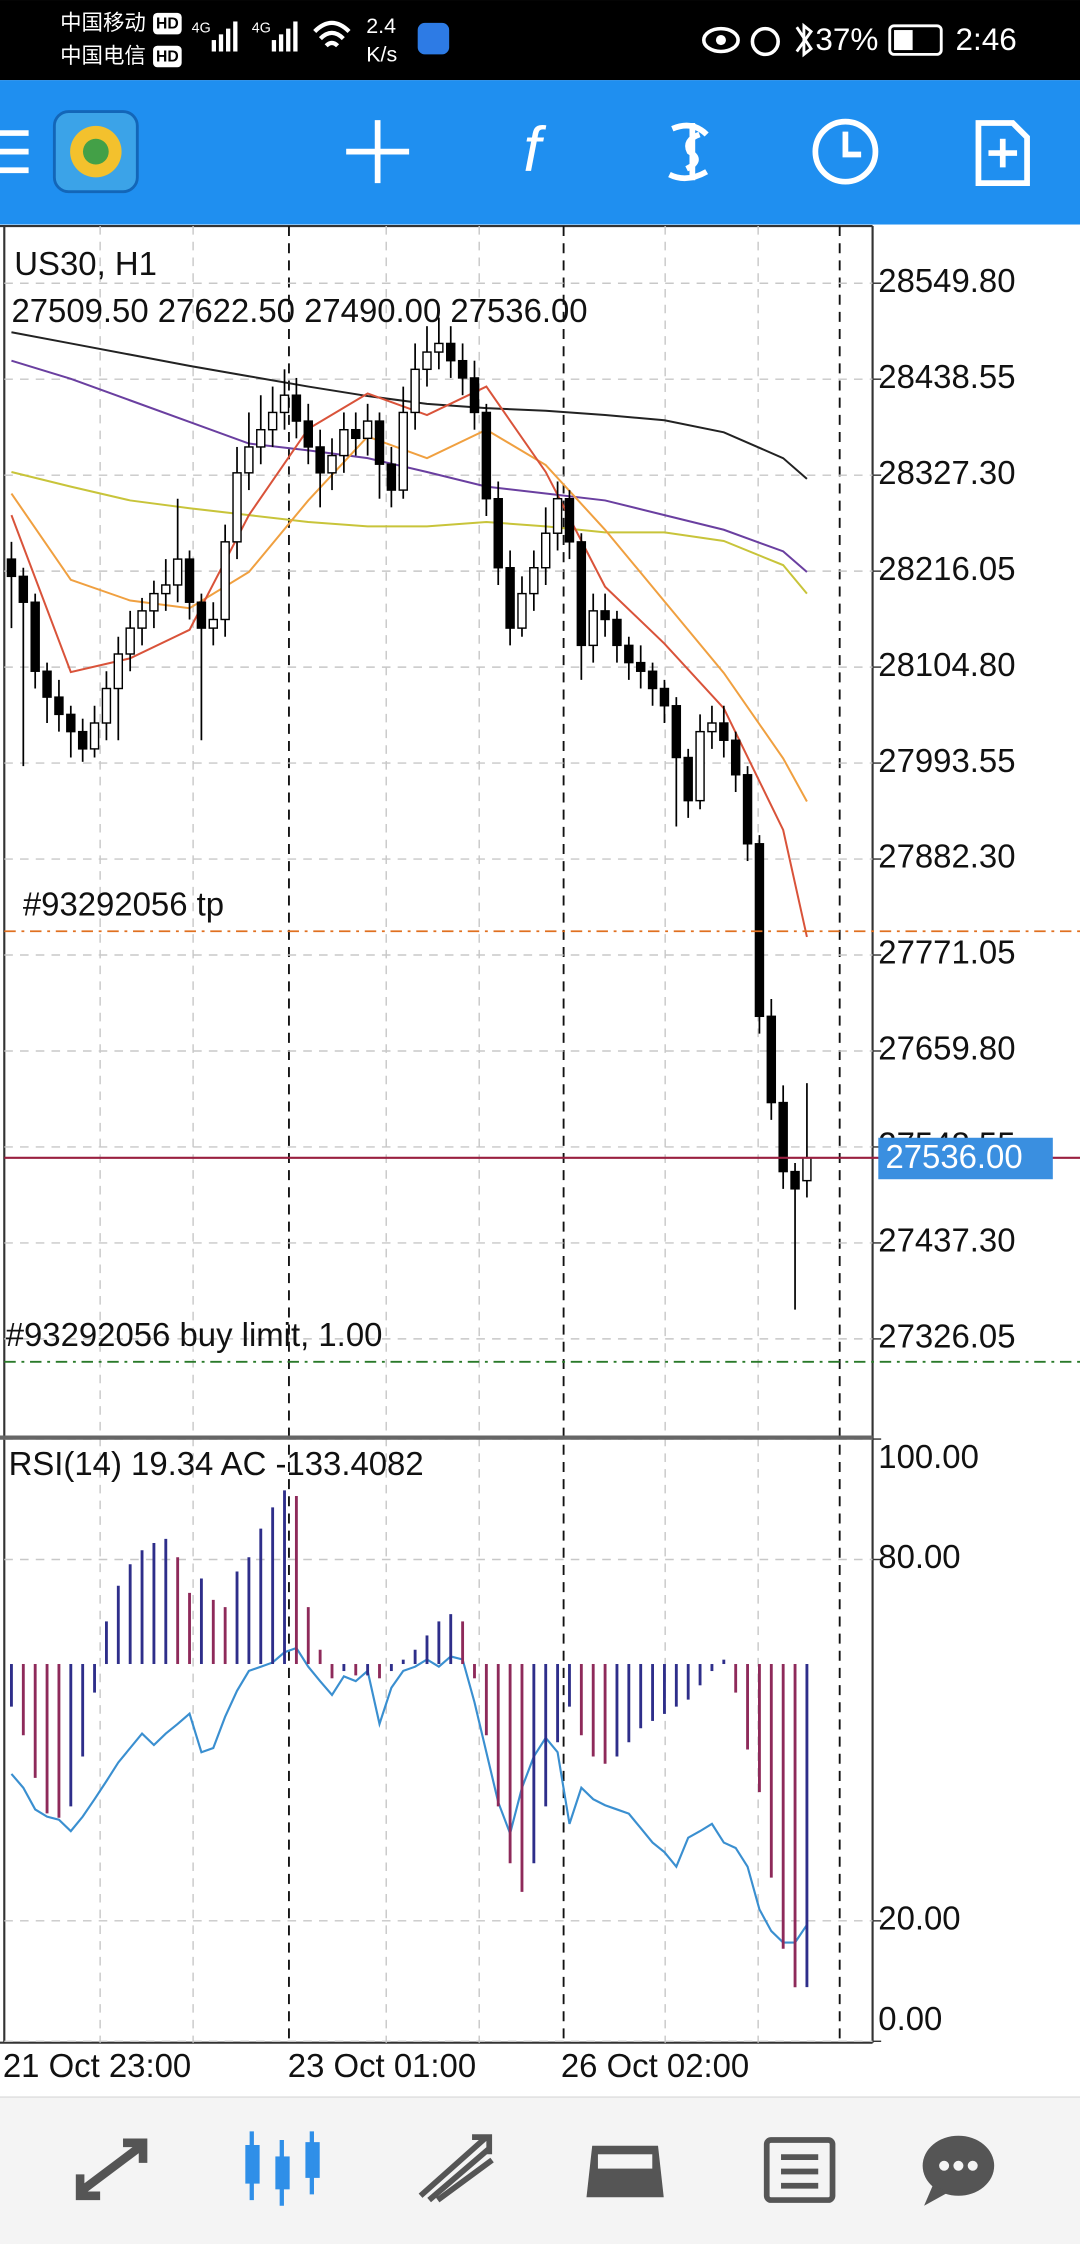 This screenshot has height=2244, width=1080. What do you see at coordinates (910, 2018) in the screenshot?
I see `y-tick-label: 0.00` at bounding box center [910, 2018].